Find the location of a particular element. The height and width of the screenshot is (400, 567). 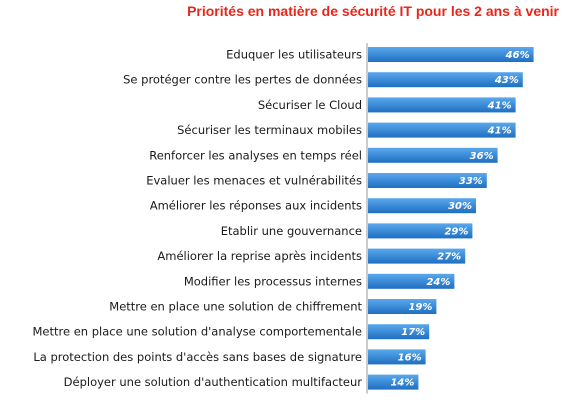

value-label: 30% is located at coordinates (460, 206).